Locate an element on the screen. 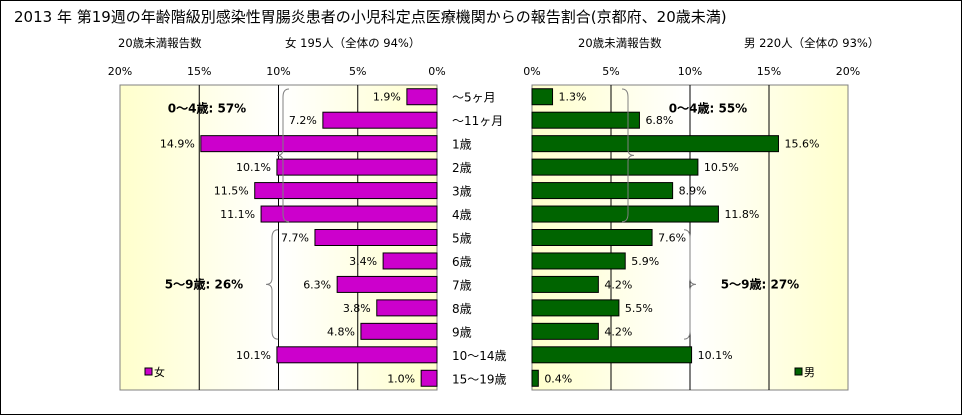 This screenshot has height=417, width=968. data-label: 14.9% is located at coordinates (177, 144).